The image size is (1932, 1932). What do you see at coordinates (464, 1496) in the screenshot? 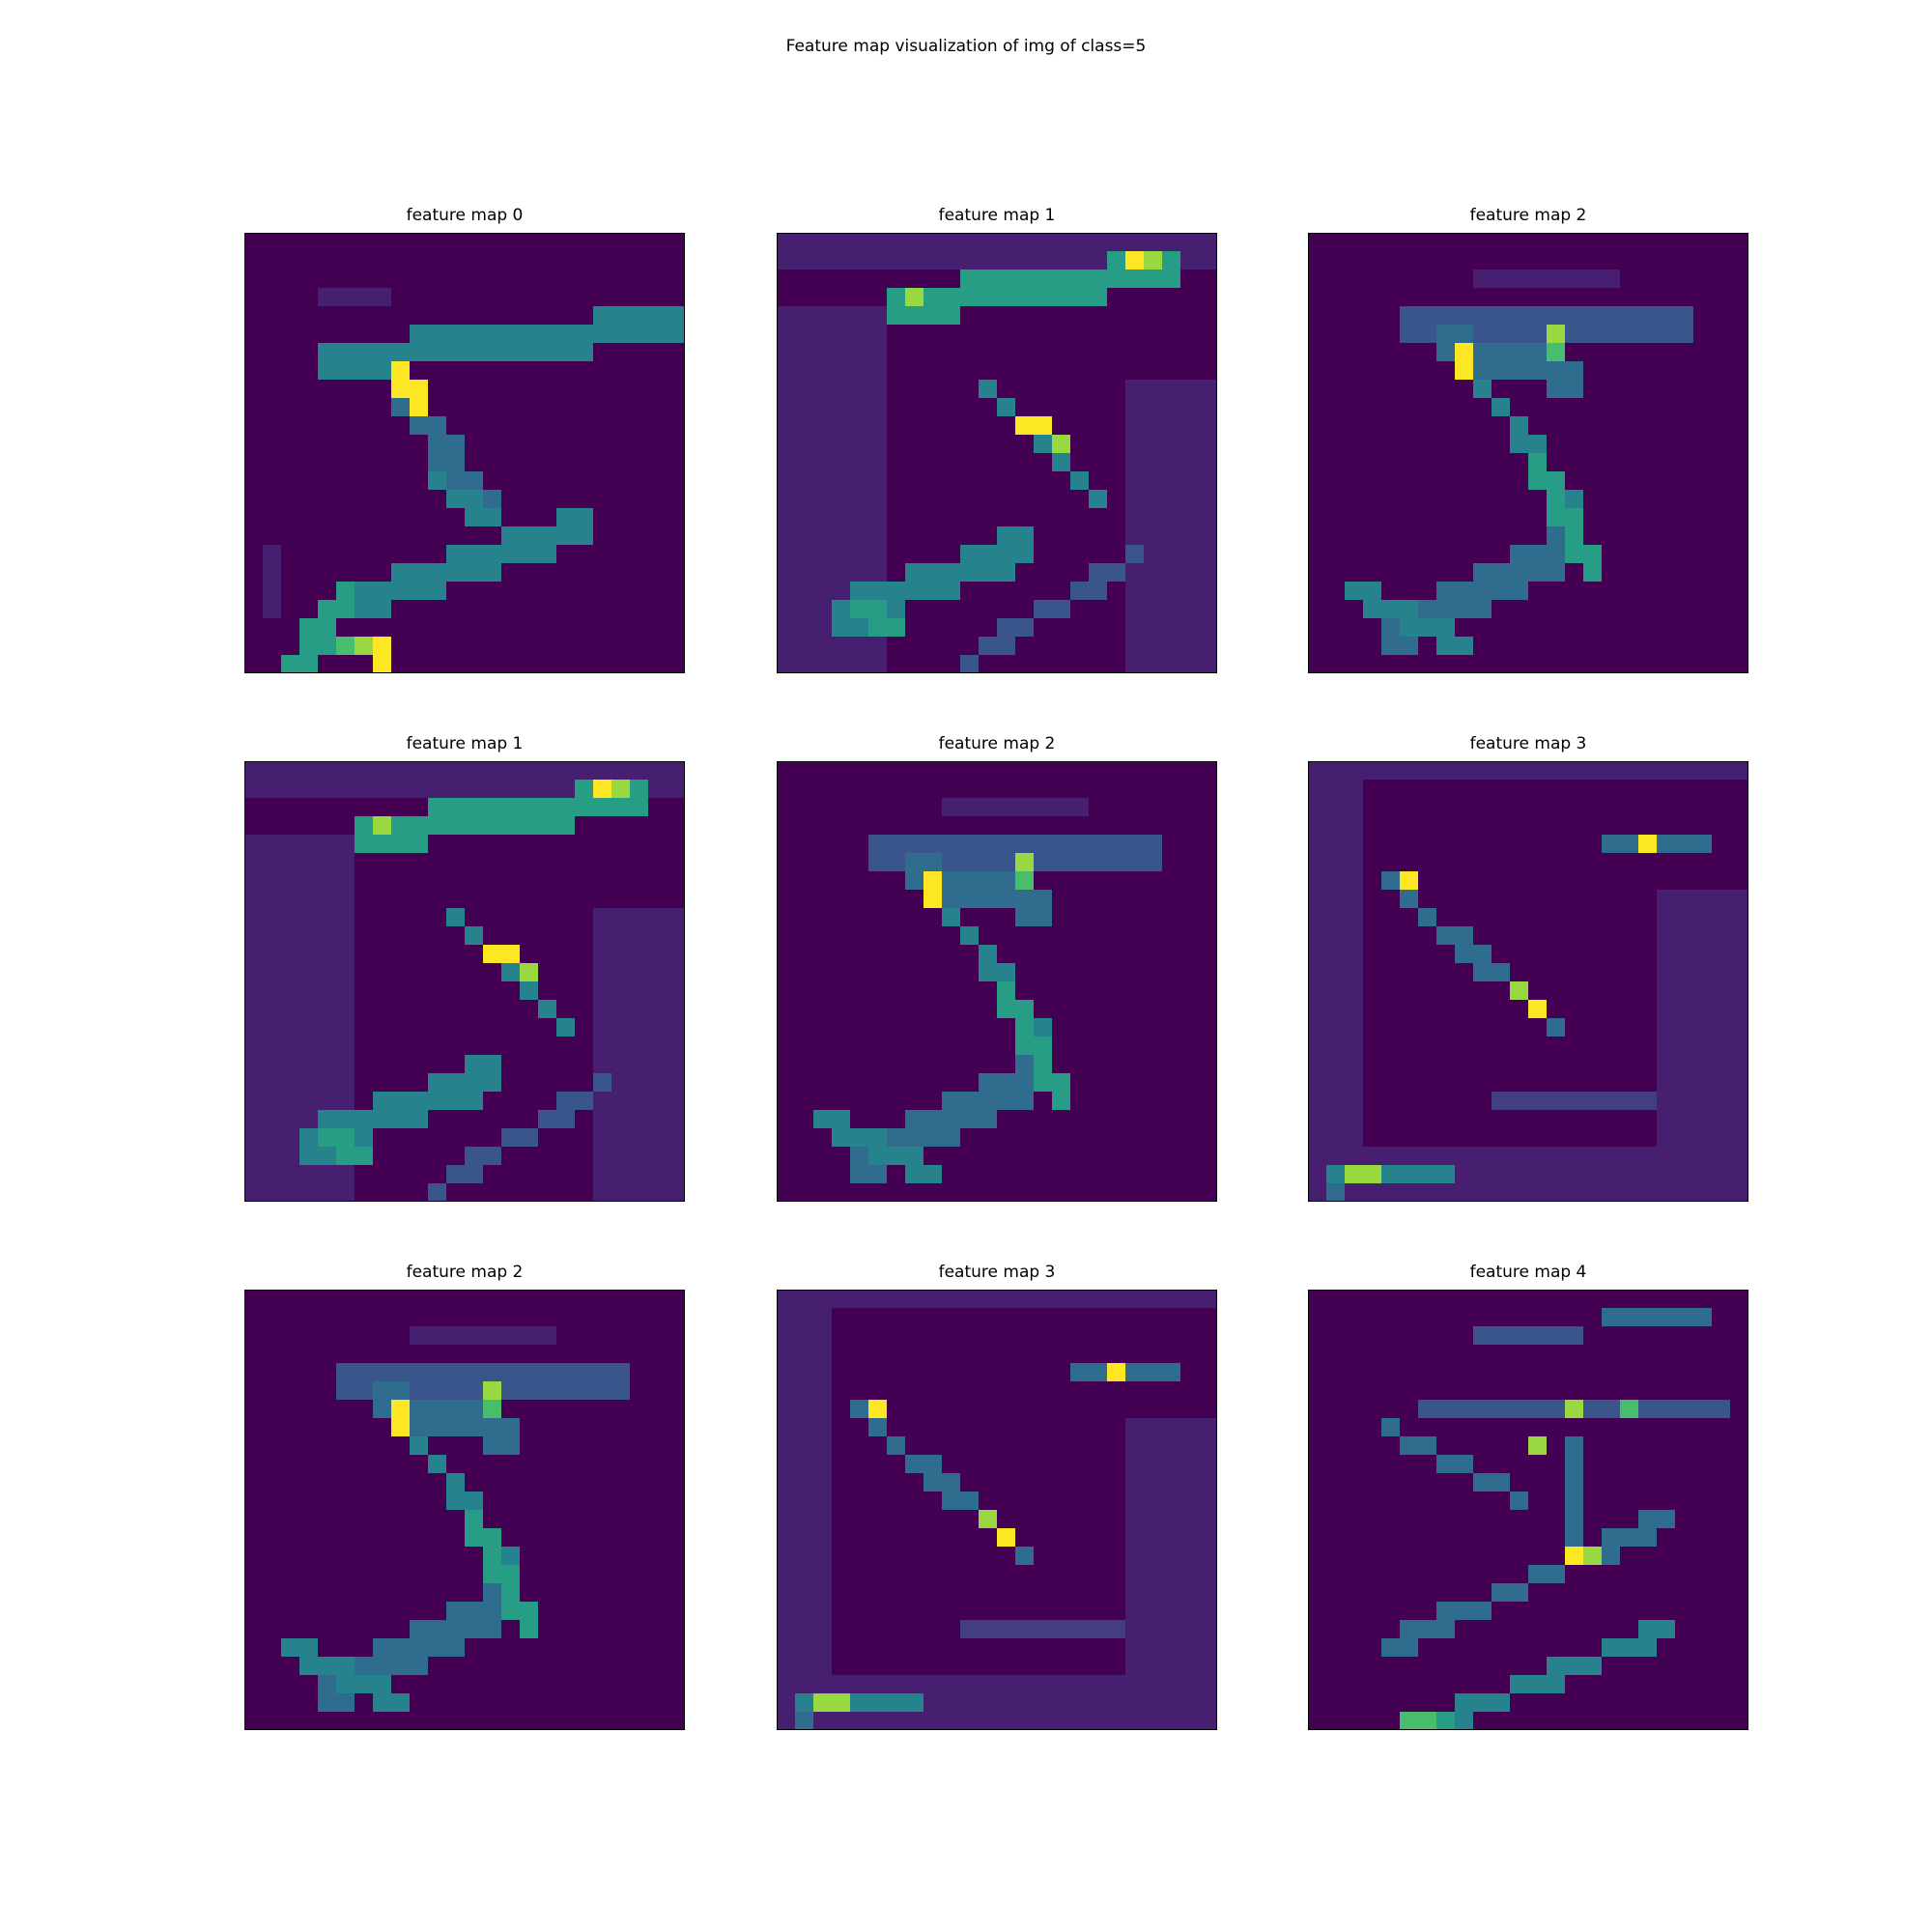
I see `feature-map-panel: feature map 2` at bounding box center [464, 1496].